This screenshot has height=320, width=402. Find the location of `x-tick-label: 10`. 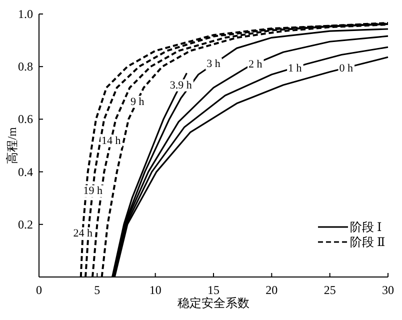

x-tick-label: 10 is located at coordinates (155, 290).